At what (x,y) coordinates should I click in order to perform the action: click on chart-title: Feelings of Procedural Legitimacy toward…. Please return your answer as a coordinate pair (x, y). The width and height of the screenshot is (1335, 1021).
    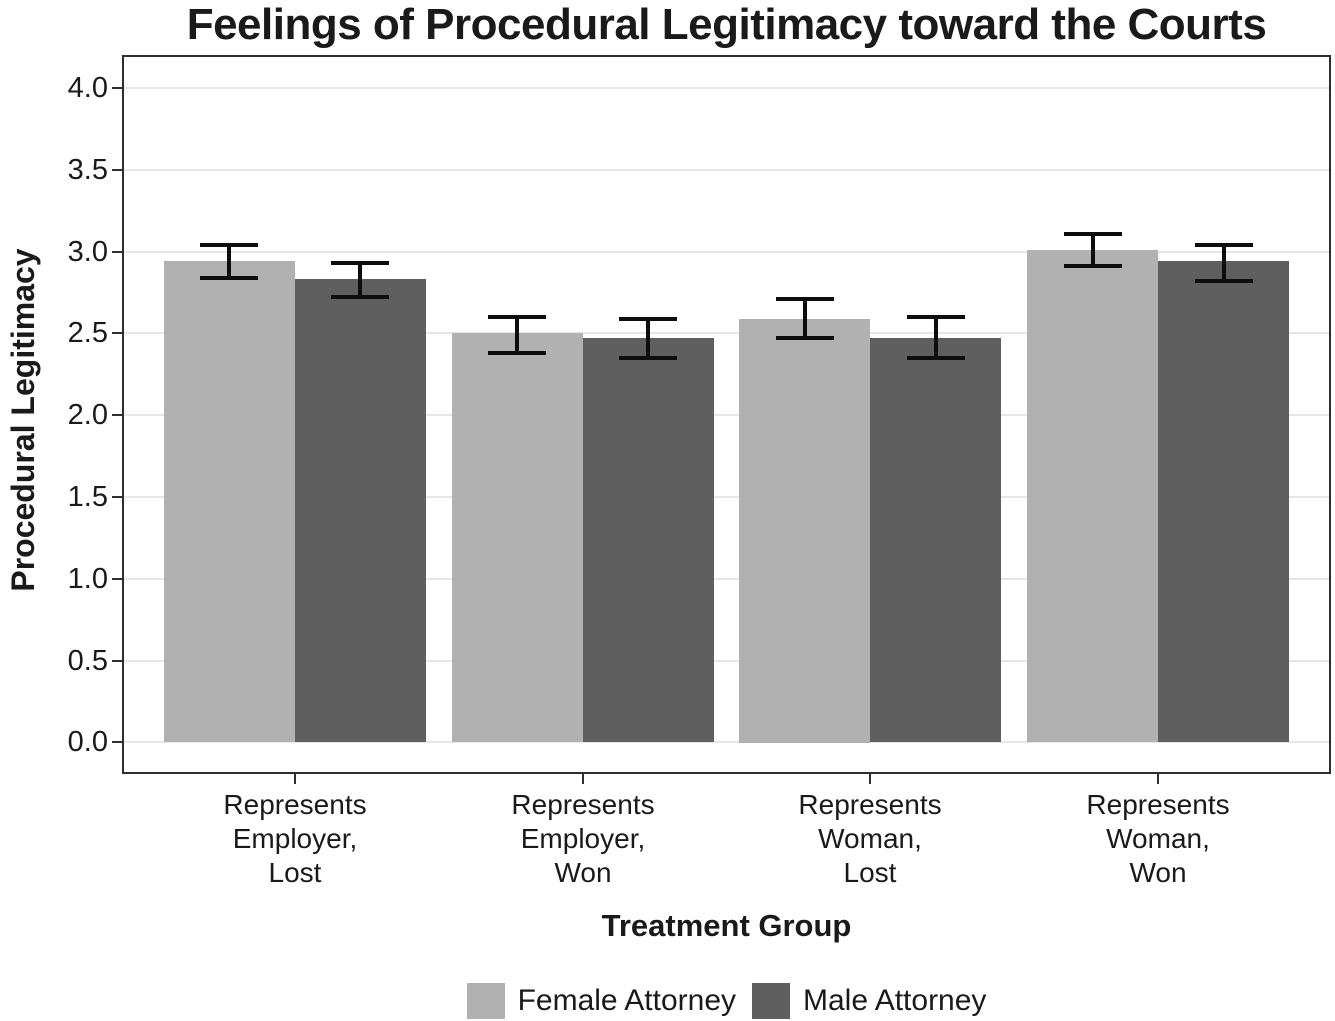
    Looking at the image, I should click on (726, 24).